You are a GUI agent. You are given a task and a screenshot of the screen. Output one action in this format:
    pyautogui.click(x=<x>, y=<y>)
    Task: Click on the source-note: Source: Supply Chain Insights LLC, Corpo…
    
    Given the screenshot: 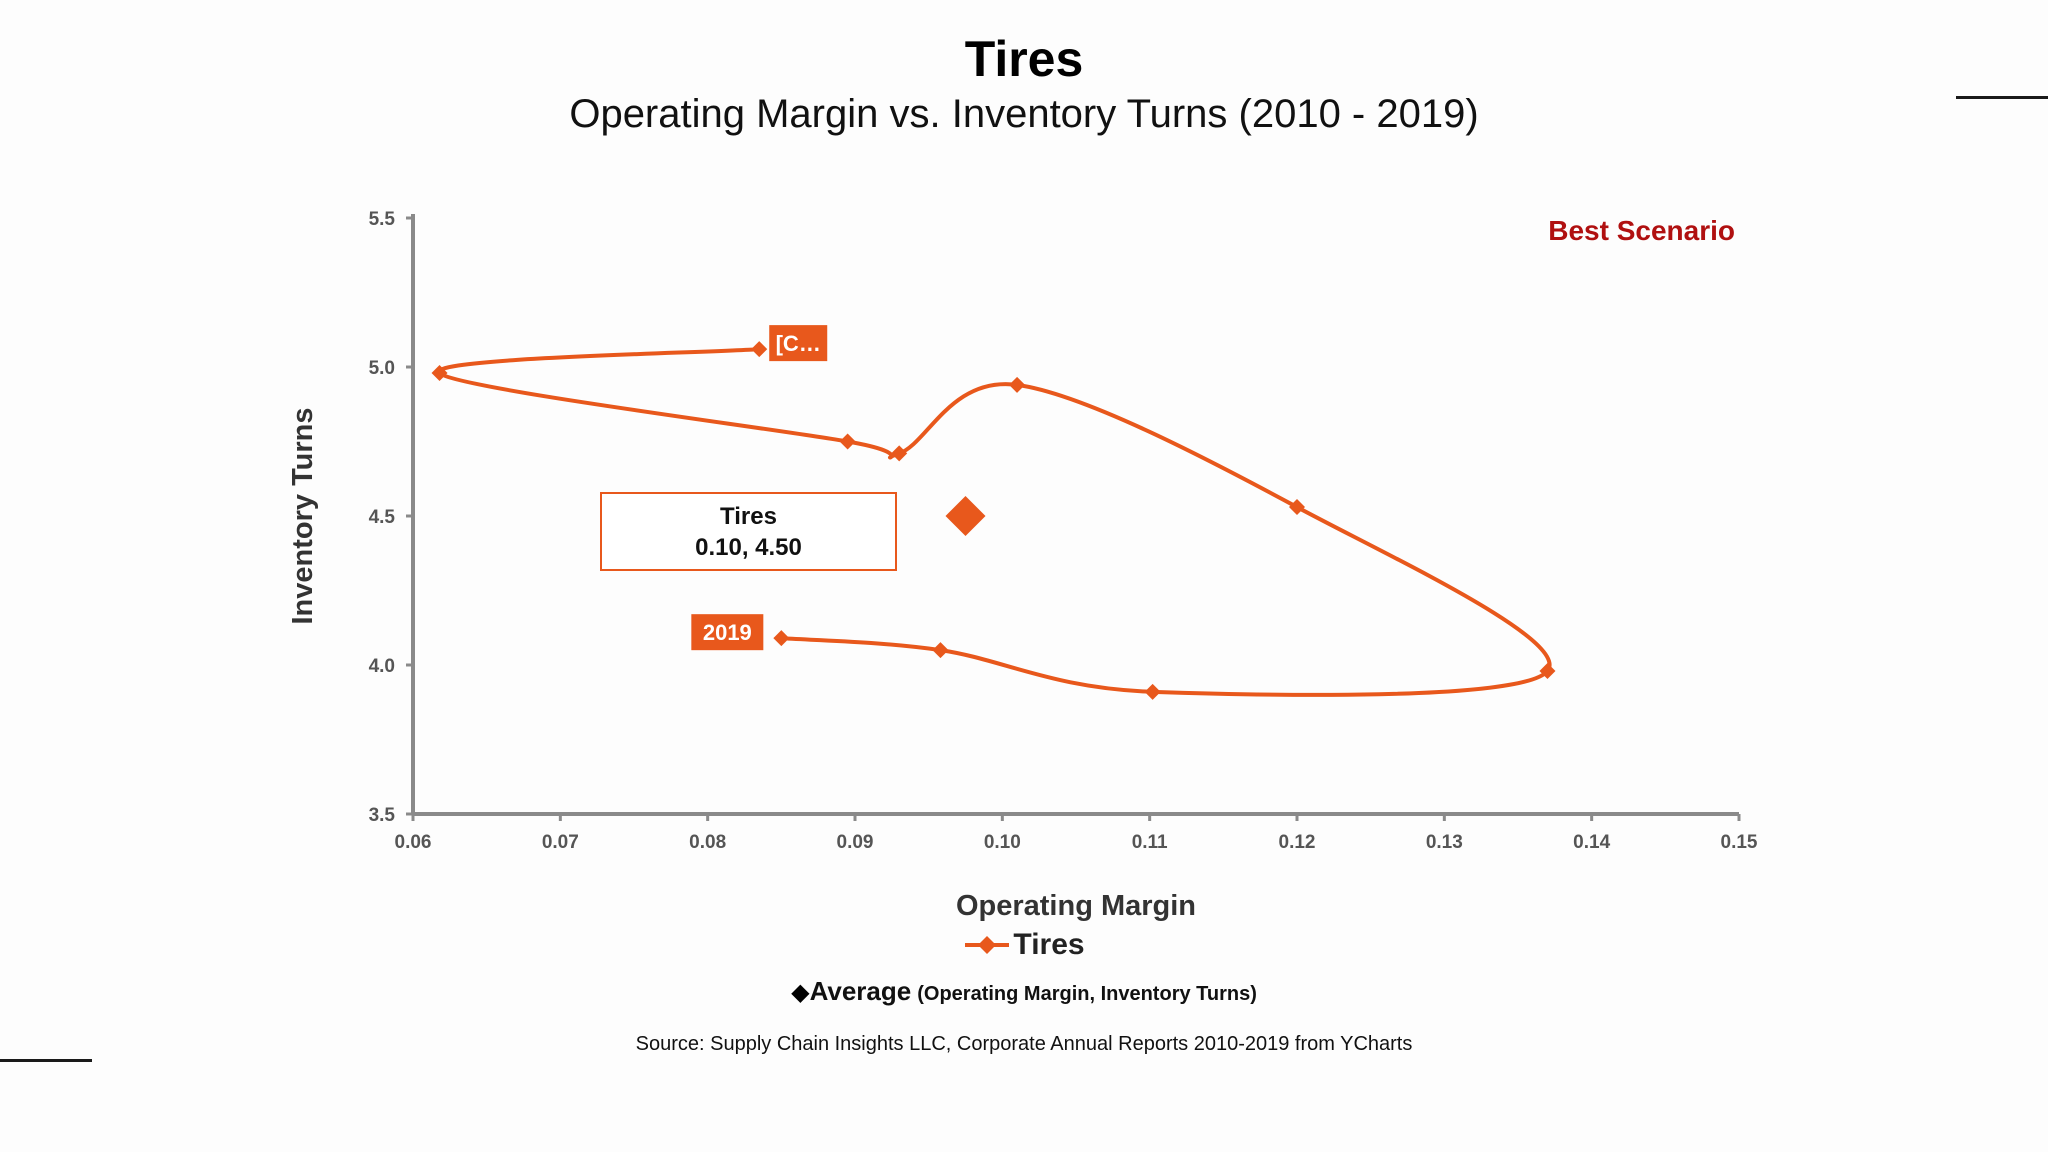 What is the action you would take?
    pyautogui.click(x=1024, y=1044)
    